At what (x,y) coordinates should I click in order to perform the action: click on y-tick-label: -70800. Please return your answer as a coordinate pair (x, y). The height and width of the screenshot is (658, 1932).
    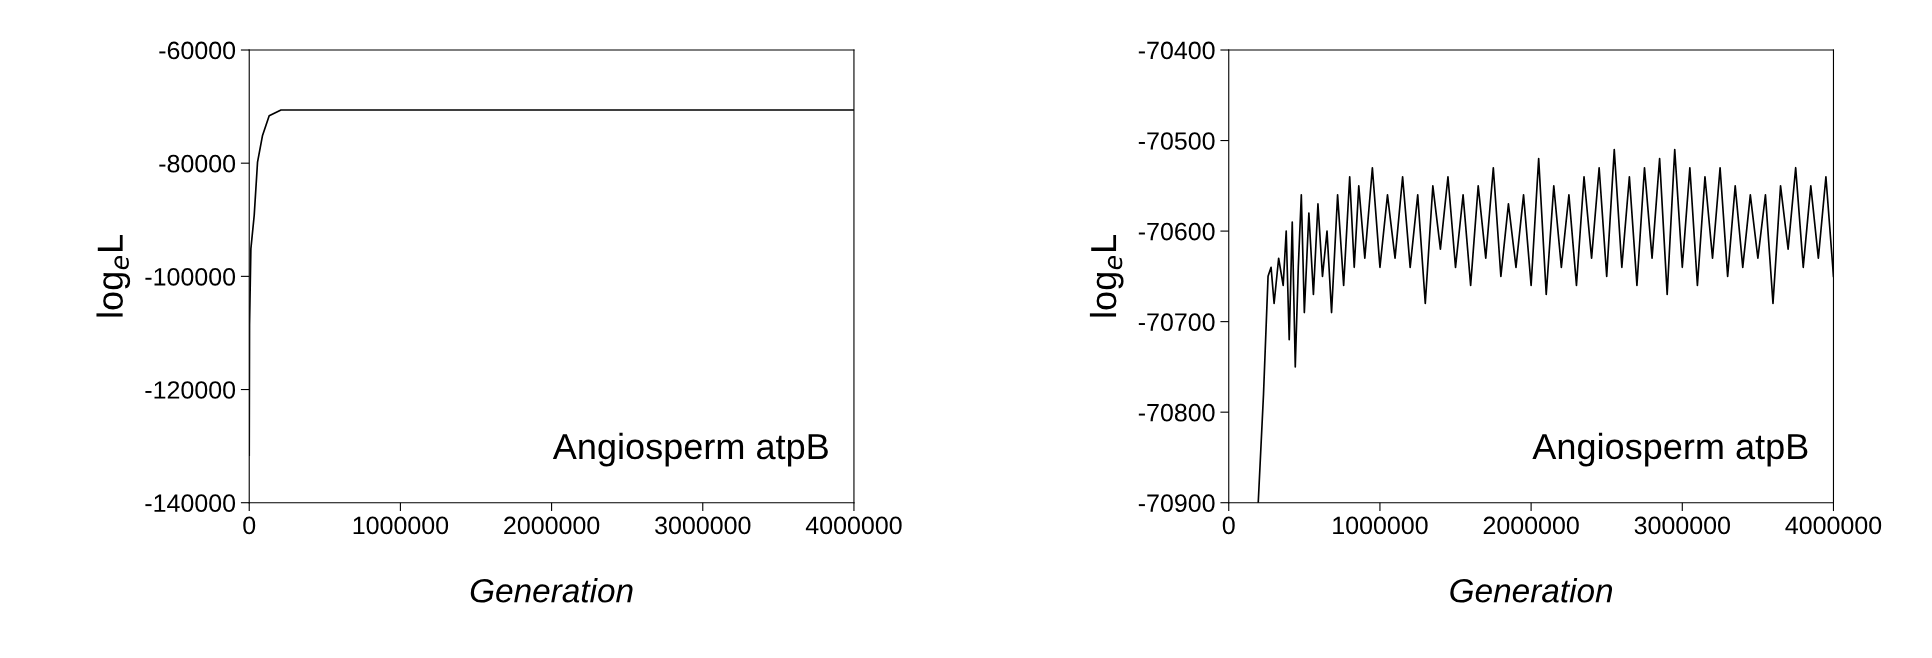
    Looking at the image, I should click on (1176, 412).